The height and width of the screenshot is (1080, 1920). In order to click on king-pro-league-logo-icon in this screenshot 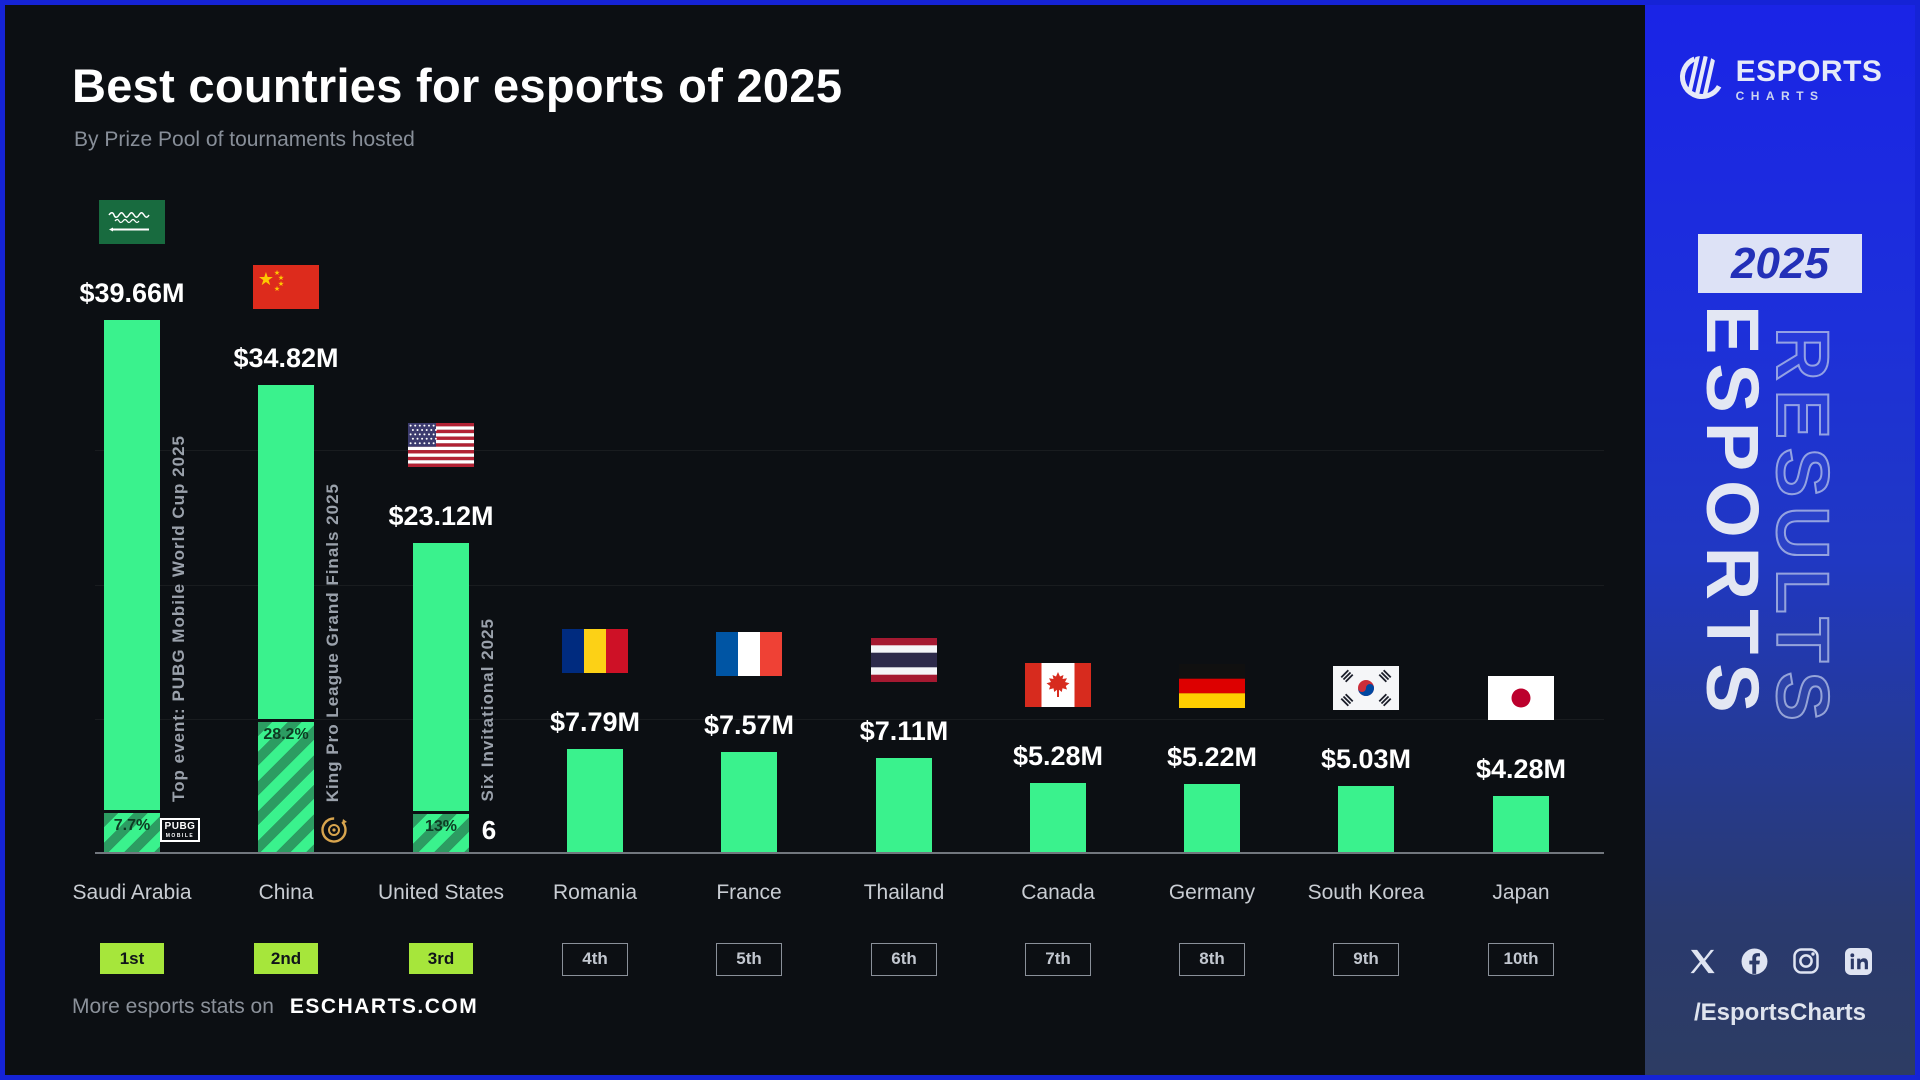, I will do `click(334, 830)`.